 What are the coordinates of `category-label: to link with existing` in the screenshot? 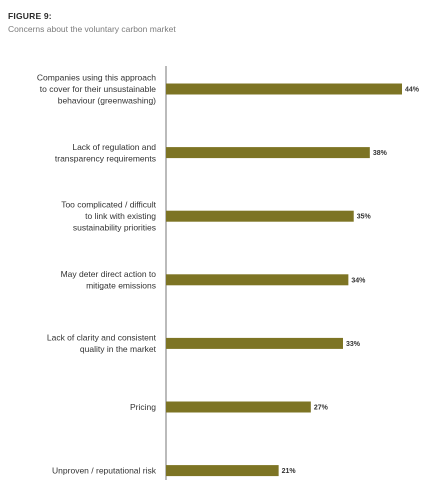 It's located at (120, 216).